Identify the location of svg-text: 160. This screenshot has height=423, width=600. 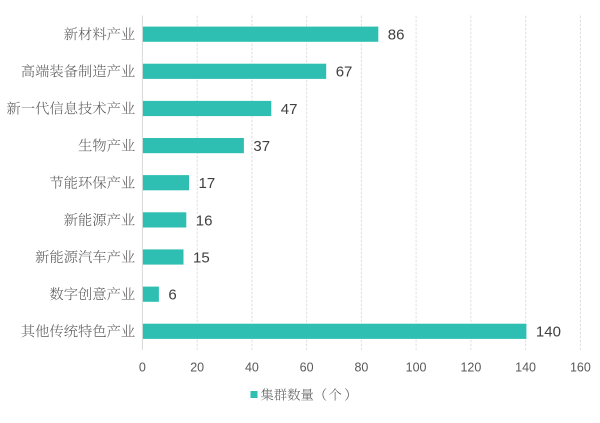
(580, 368).